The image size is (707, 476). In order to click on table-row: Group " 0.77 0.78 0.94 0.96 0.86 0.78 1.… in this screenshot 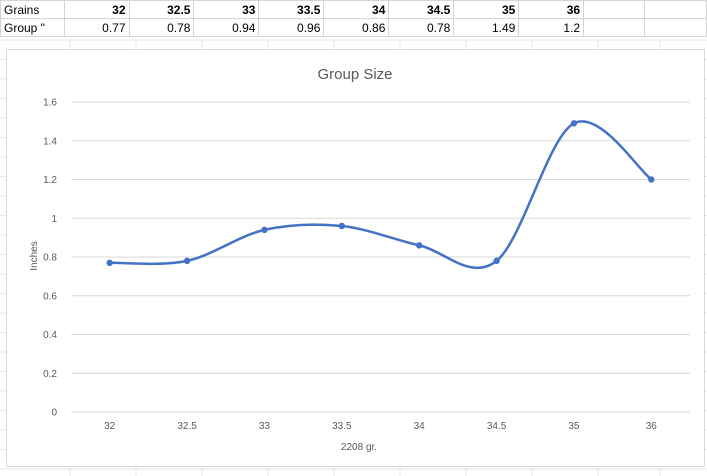, I will do `click(353, 27)`.